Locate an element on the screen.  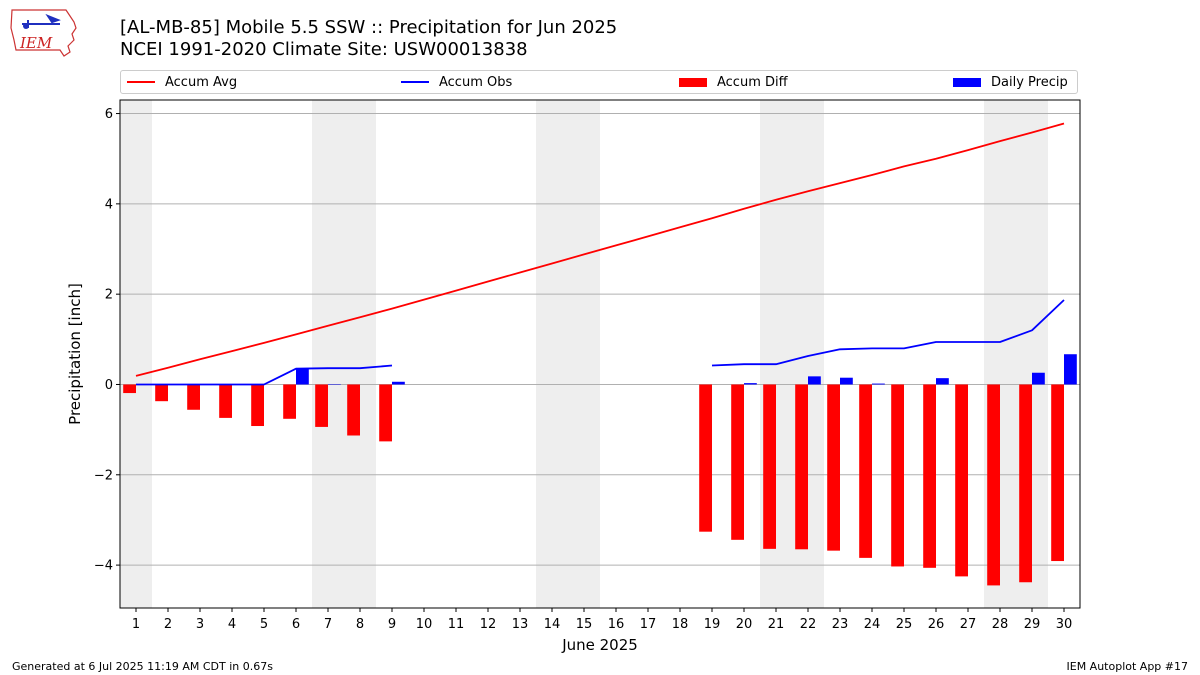
y-tick-label-3: 2 is located at coordinates (109, 295).